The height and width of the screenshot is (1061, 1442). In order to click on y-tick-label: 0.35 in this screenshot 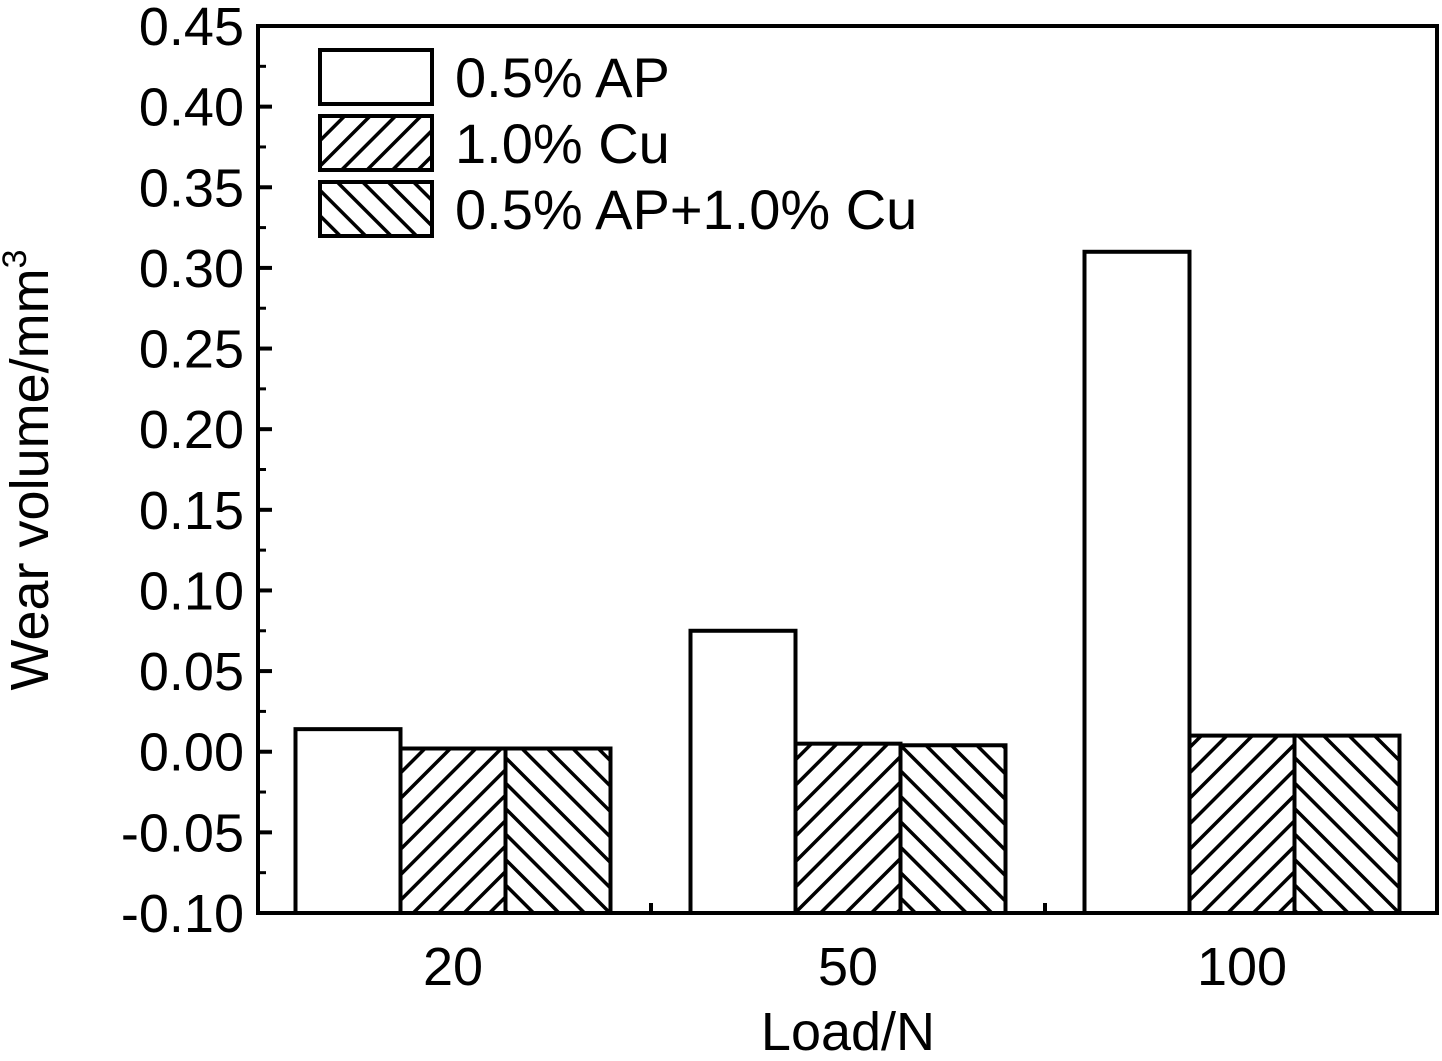, I will do `click(191, 188)`.